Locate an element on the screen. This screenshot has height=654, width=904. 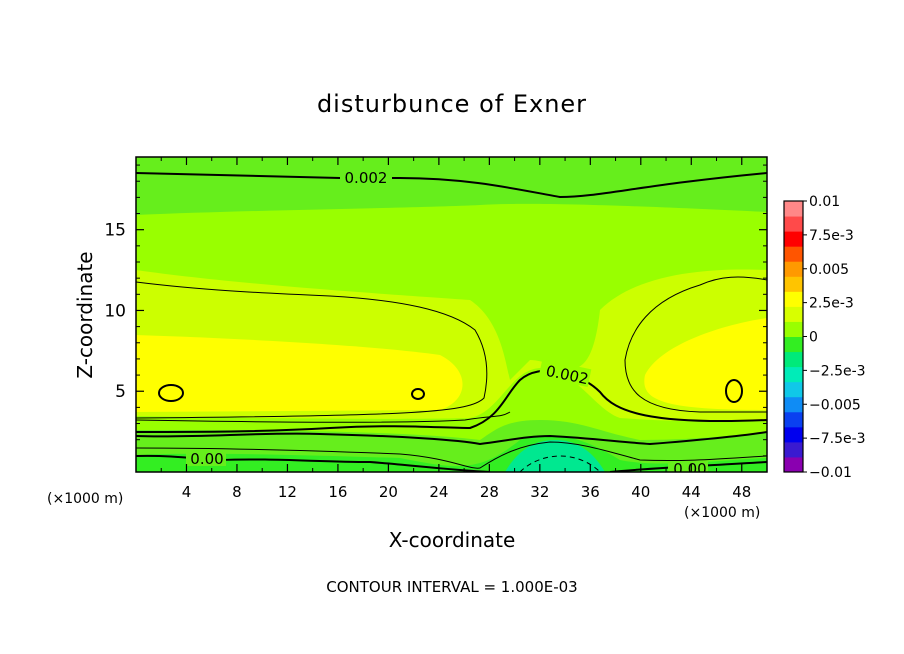
x-axis-label: X-coordinate is located at coordinates (452, 540).